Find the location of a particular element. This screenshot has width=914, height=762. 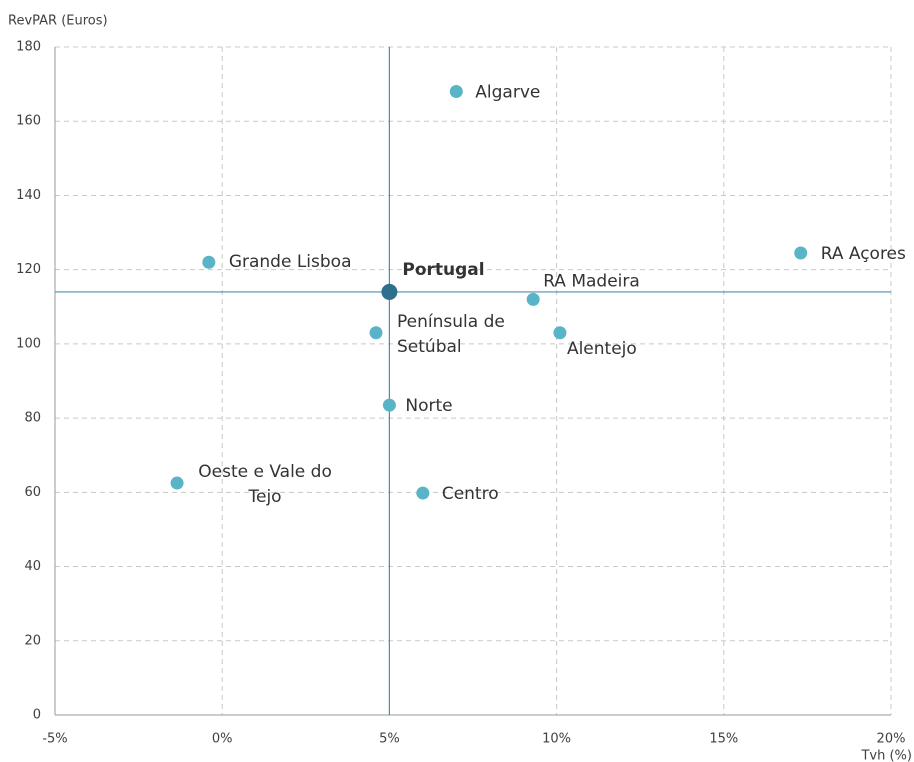

x-tick-label: -5% is located at coordinates (54, 739).